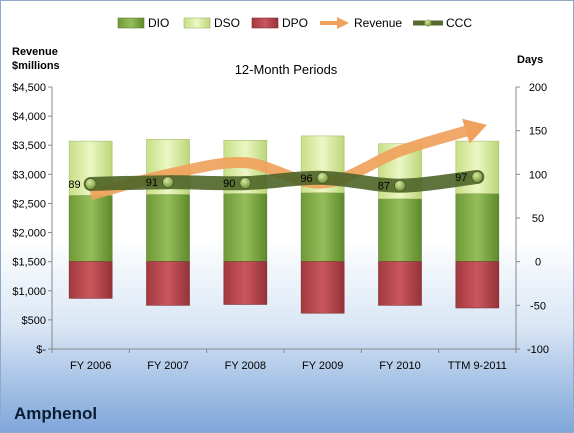 The width and height of the screenshot is (574, 433). I want to click on ccc-line, so click(284, 181).